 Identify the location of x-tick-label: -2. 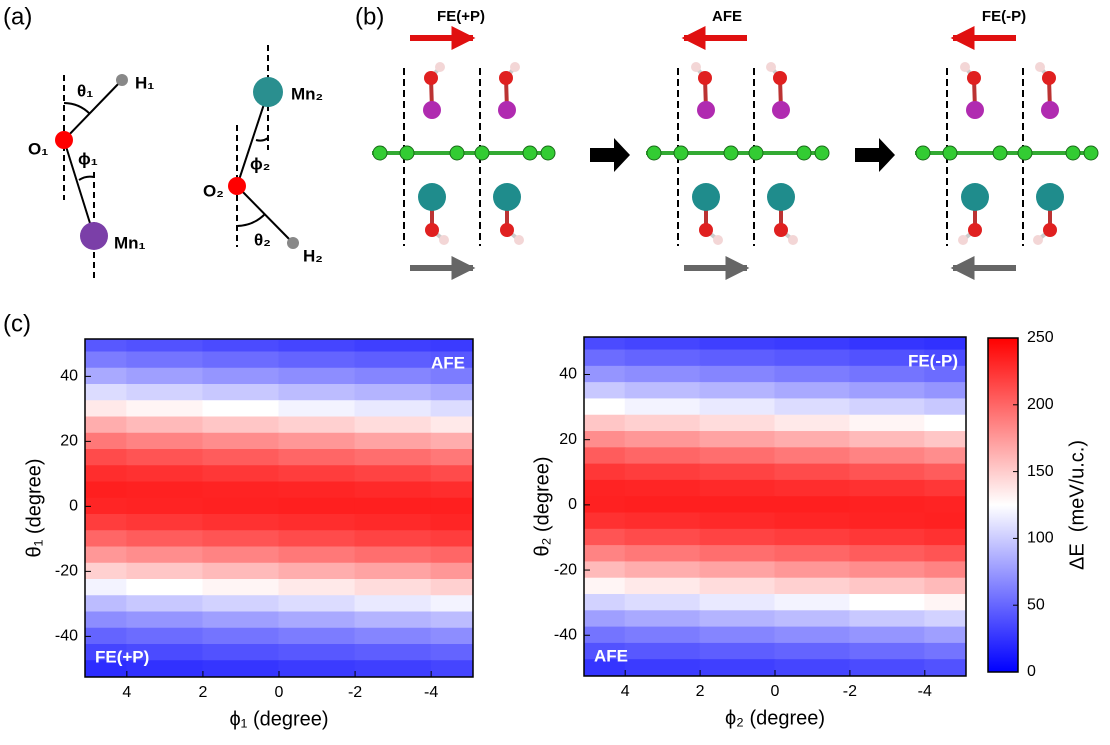
(355, 692).